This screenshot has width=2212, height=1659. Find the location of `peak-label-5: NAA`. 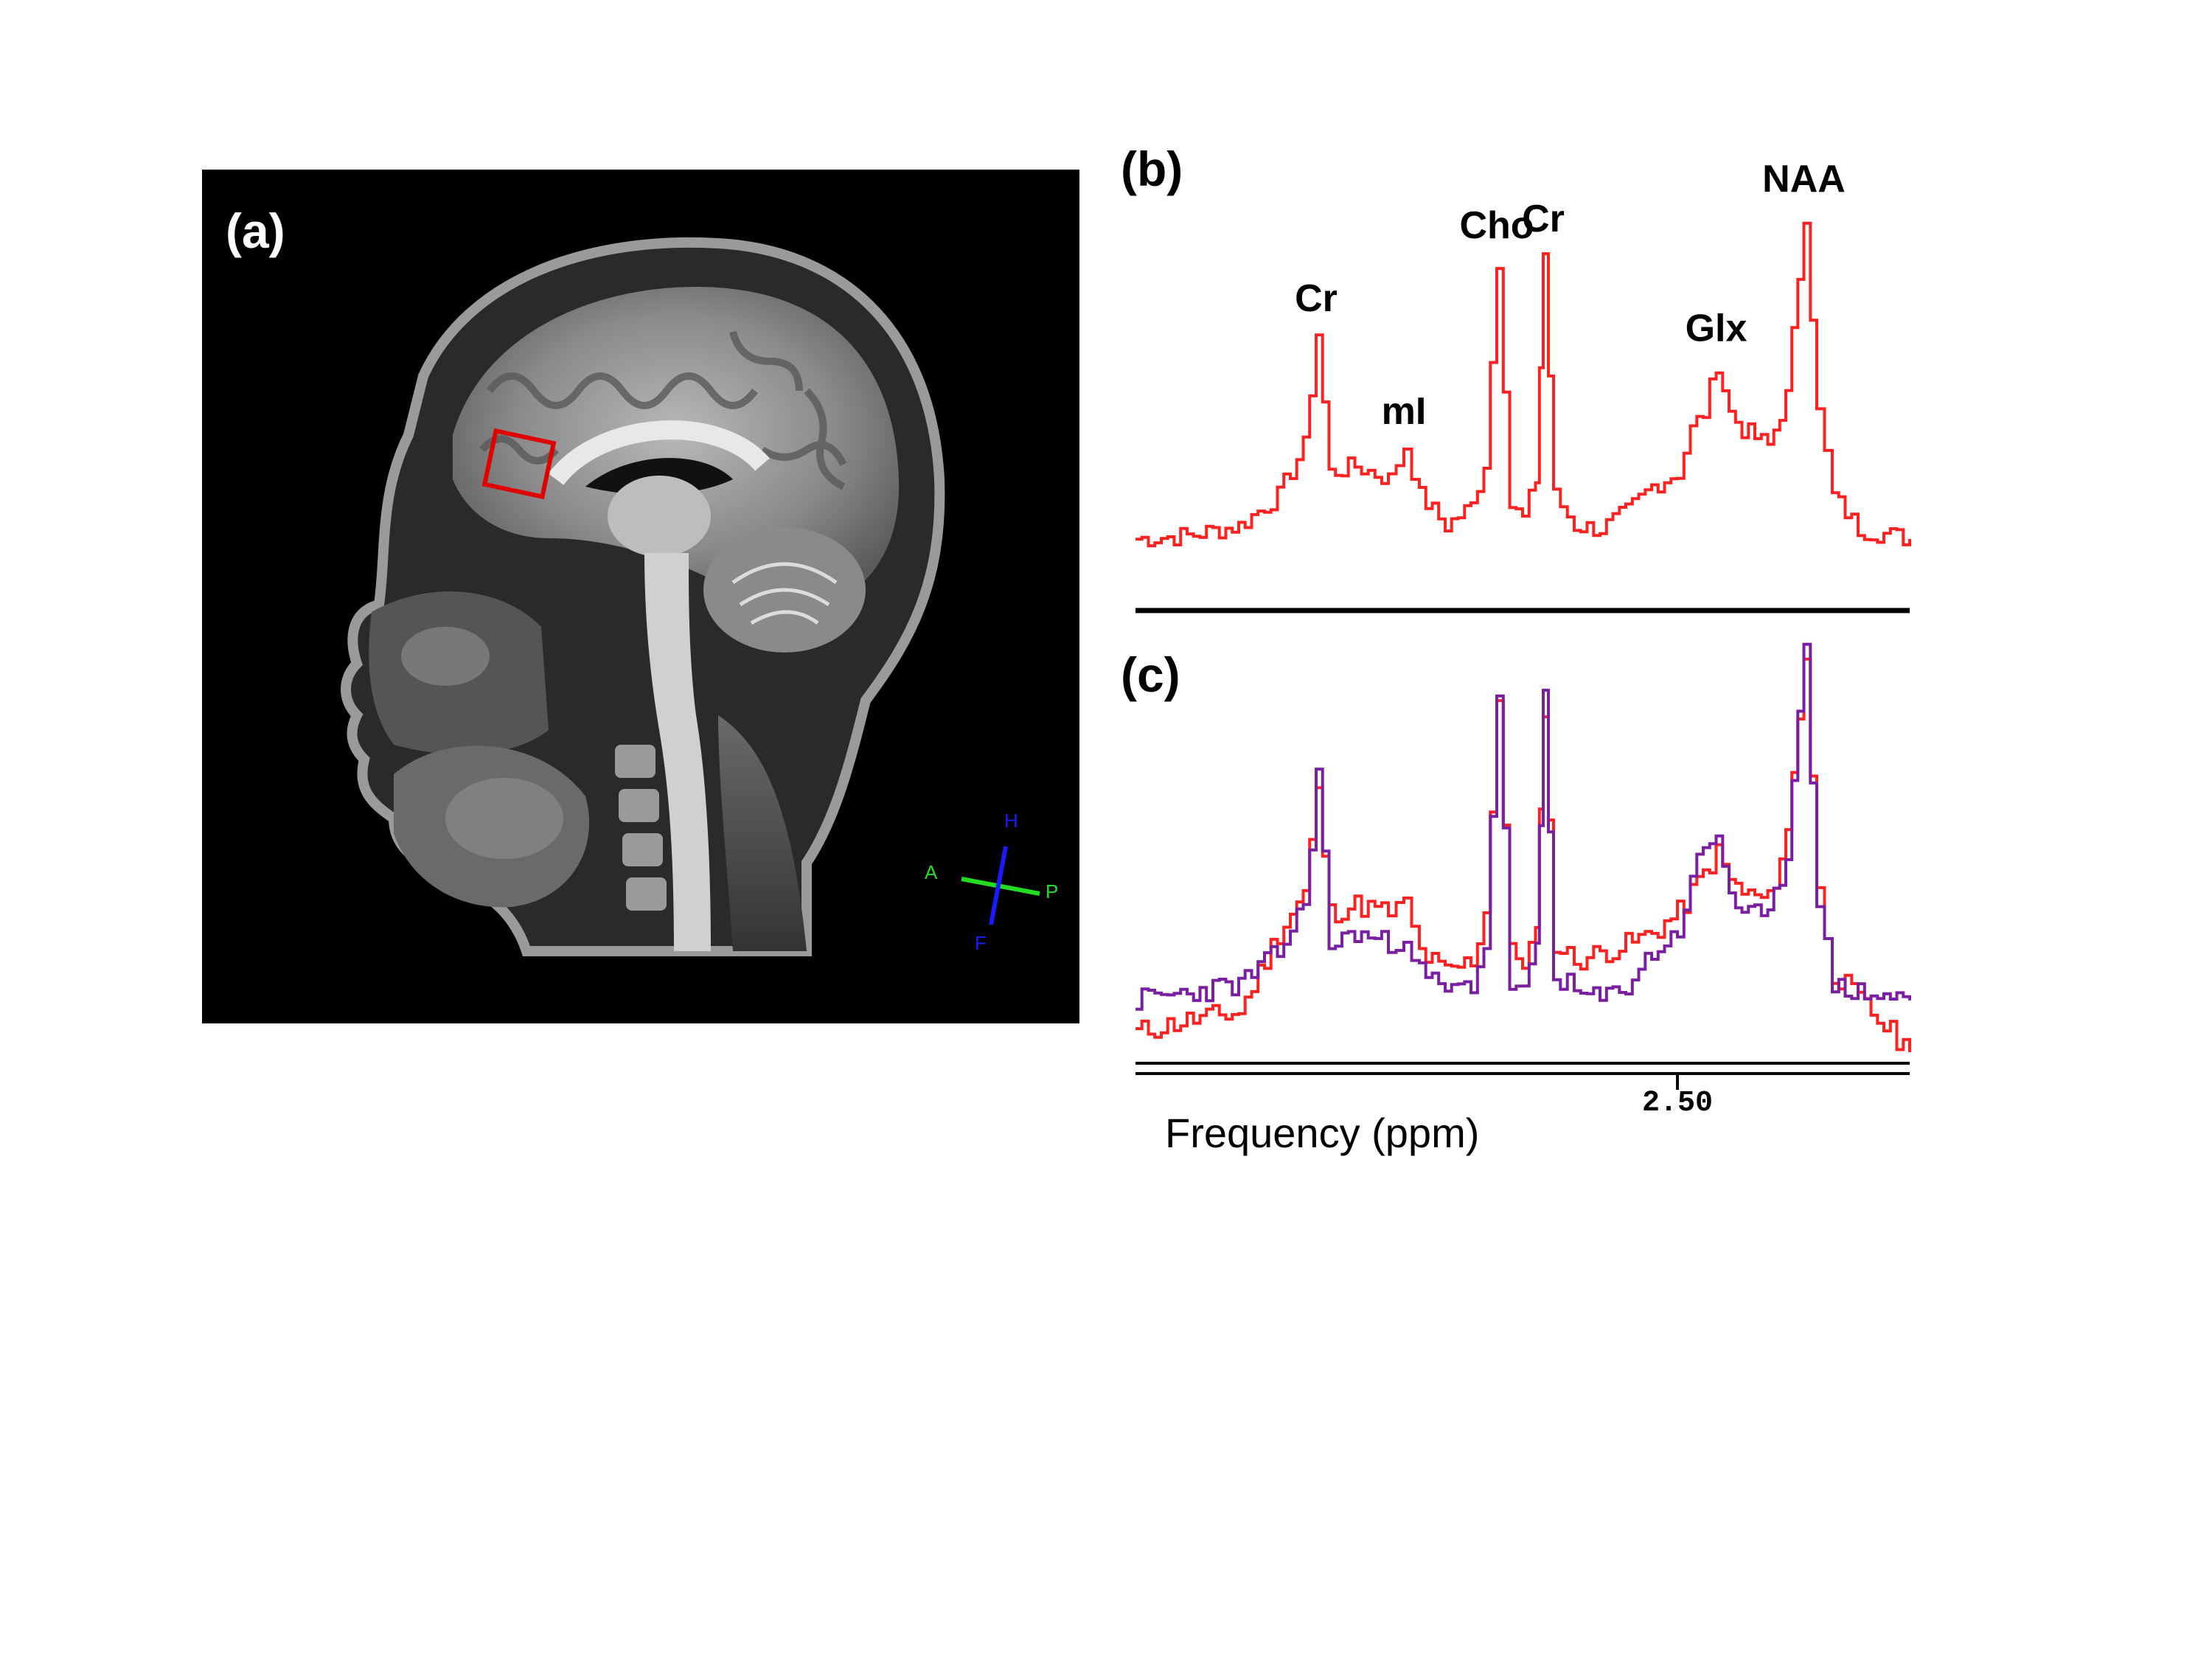

peak-label-5: NAA is located at coordinates (1804, 179).